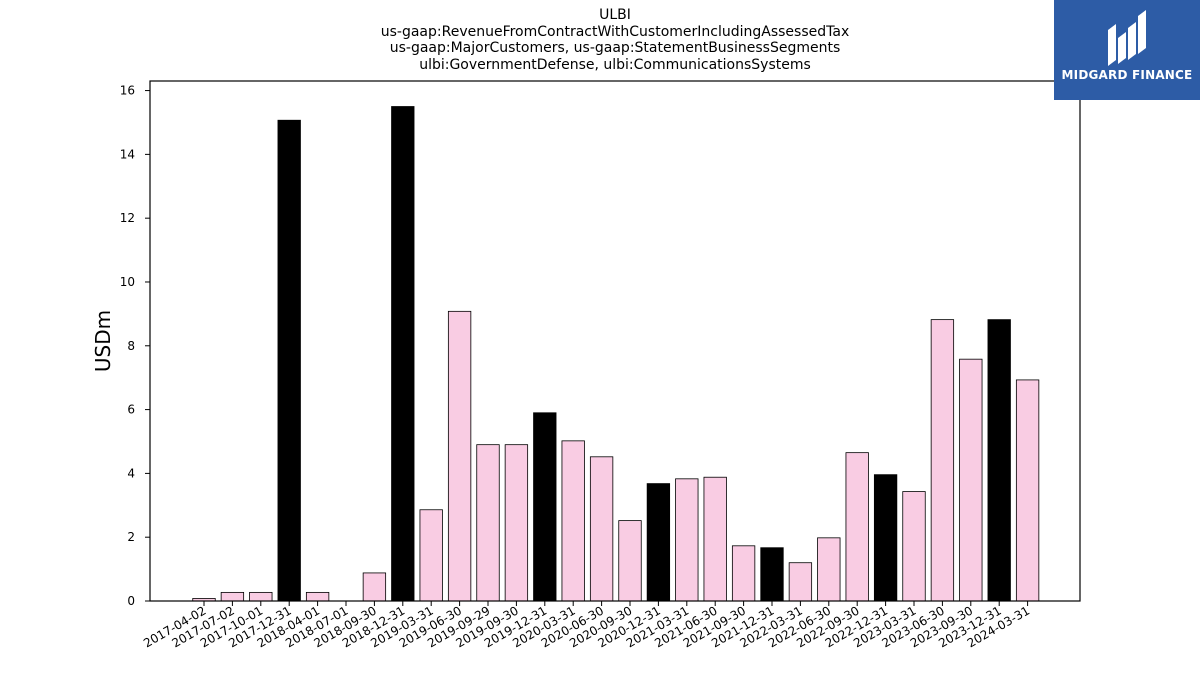  I want to click on y-tick-label-12: 12, so click(127, 218).